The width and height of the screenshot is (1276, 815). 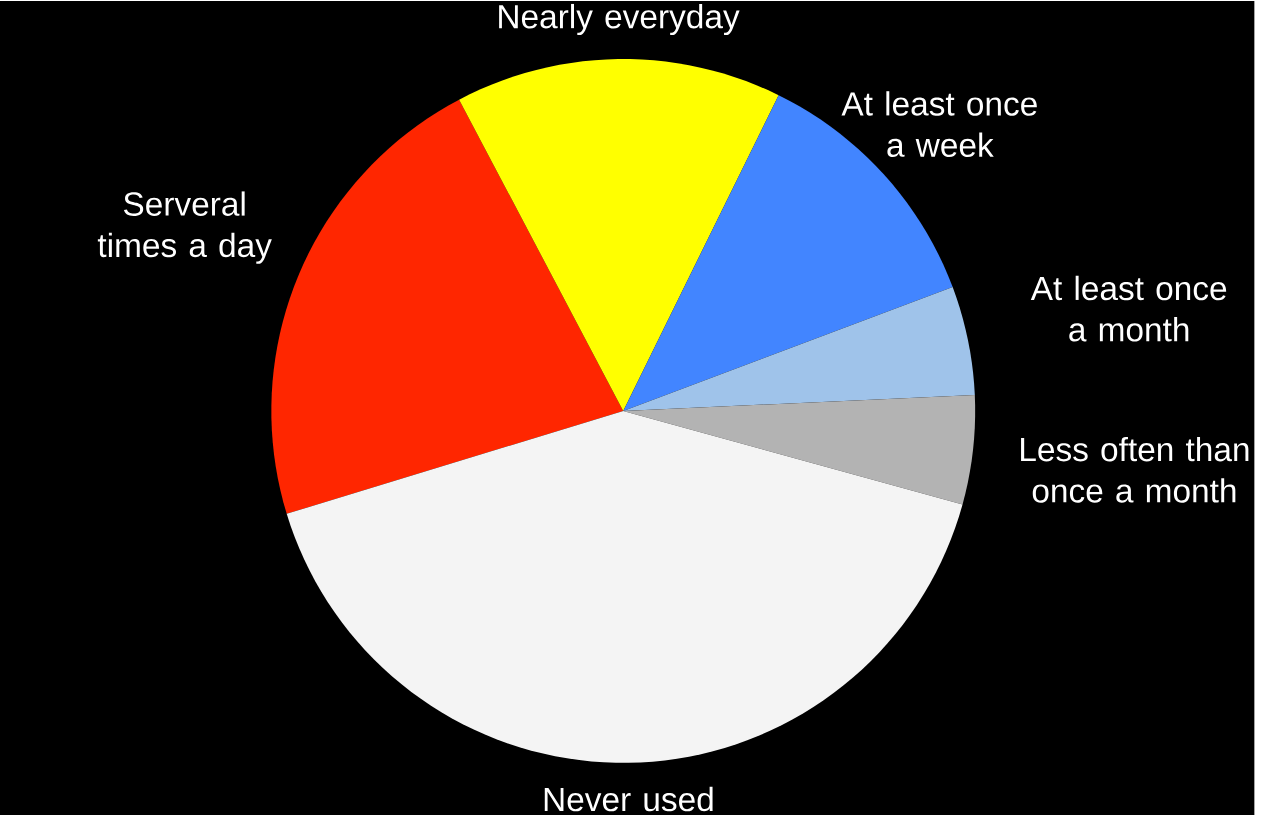 What do you see at coordinates (628, 799) in the screenshot?
I see `slice-label: Never used` at bounding box center [628, 799].